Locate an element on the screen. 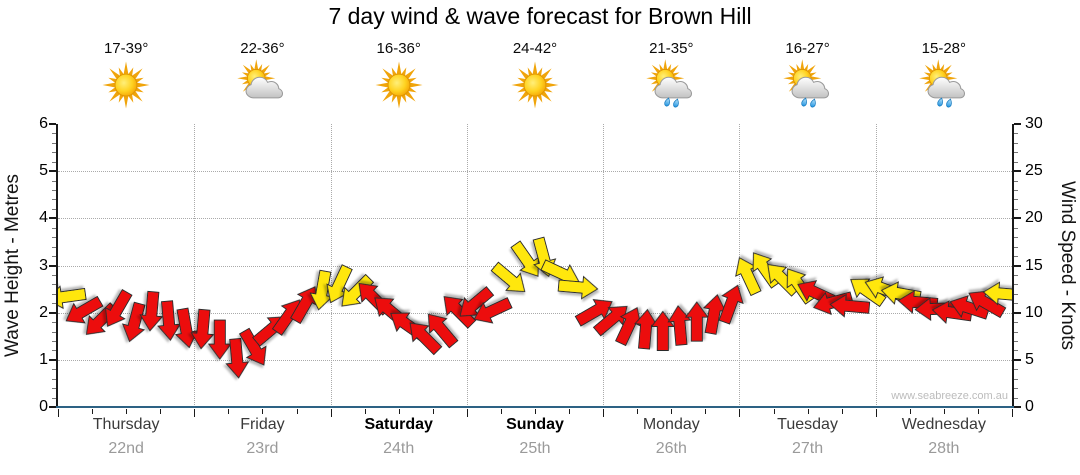 The width and height of the screenshot is (1080, 475). watermark: www.seabreeze.com.au is located at coordinates (949, 396).